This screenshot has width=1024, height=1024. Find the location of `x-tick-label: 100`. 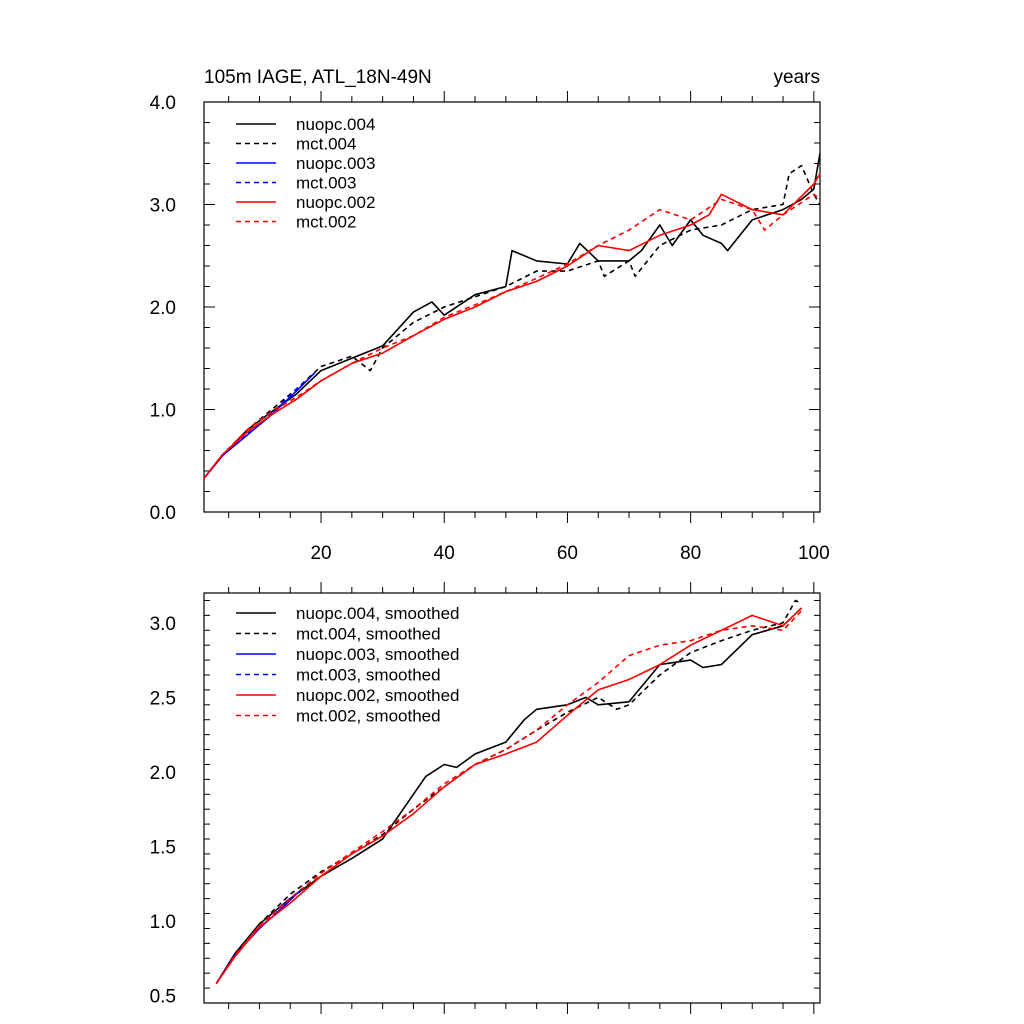

x-tick-label: 100 is located at coordinates (814, 553).